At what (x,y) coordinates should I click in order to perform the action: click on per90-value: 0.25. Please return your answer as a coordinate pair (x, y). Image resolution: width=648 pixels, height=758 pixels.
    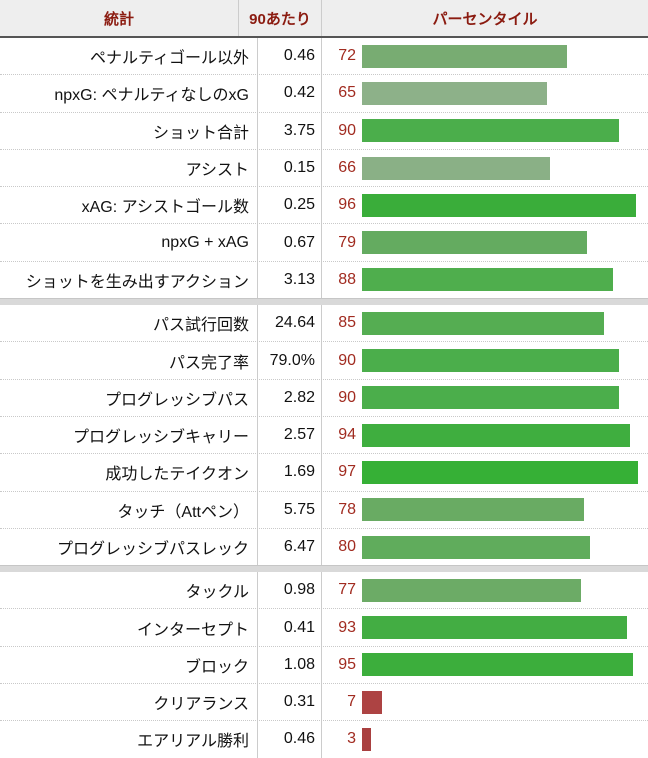
    Looking at the image, I should click on (290, 205).